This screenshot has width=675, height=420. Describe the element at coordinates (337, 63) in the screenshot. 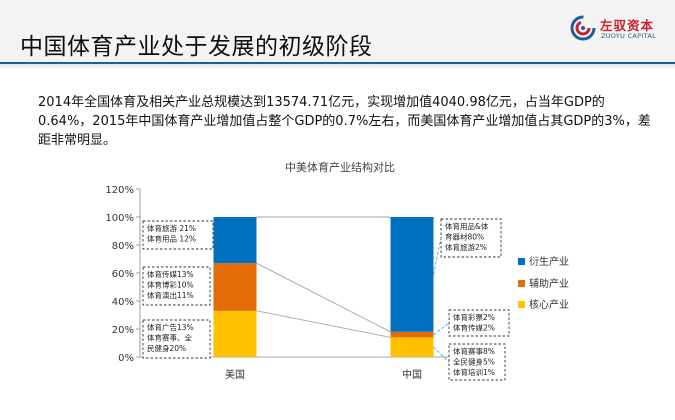

I see `header-divider` at that location.